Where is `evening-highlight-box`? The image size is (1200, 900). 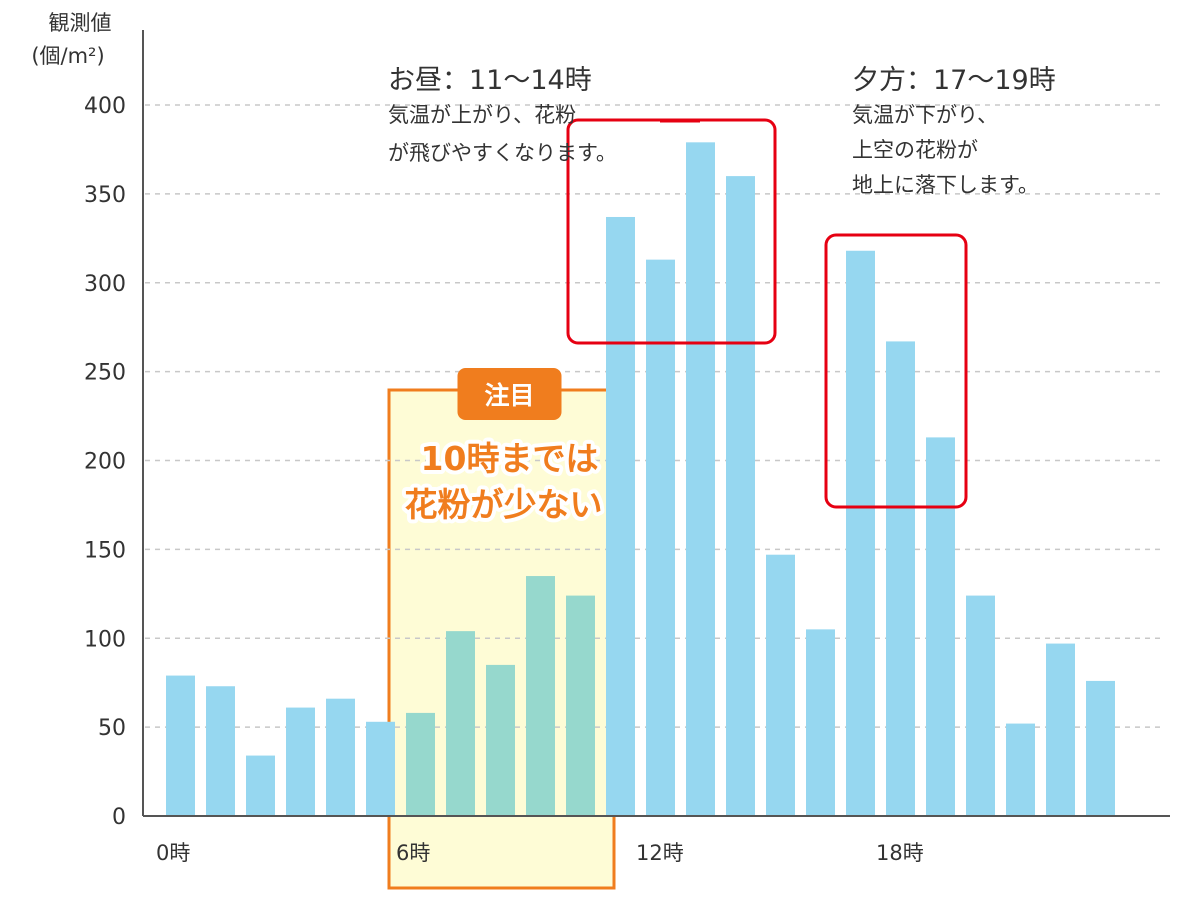
evening-highlight-box is located at coordinates (896, 371).